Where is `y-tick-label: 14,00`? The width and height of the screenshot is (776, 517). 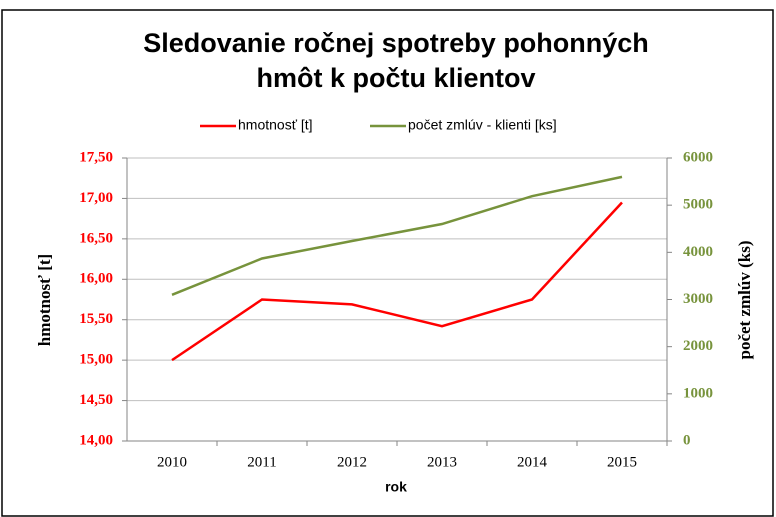 y-tick-label: 14,00 is located at coordinates (96, 440).